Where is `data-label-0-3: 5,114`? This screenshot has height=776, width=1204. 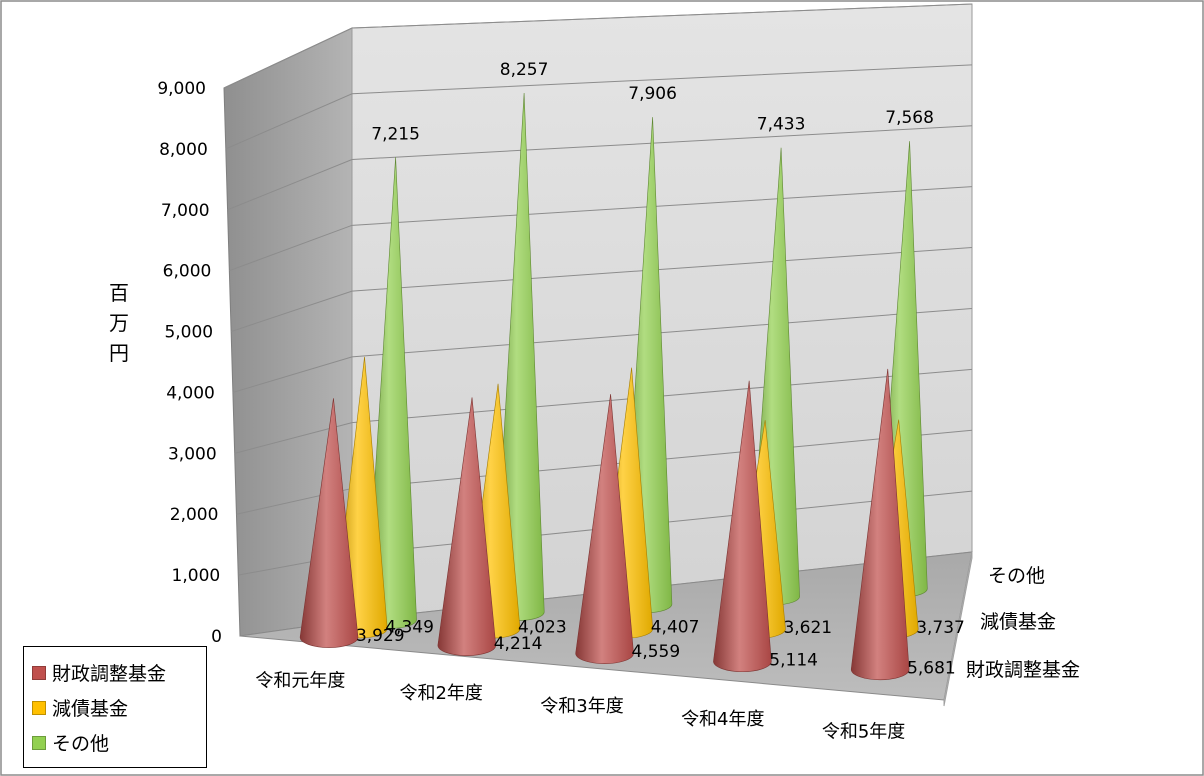 data-label-0-3: 5,114 is located at coordinates (793, 660).